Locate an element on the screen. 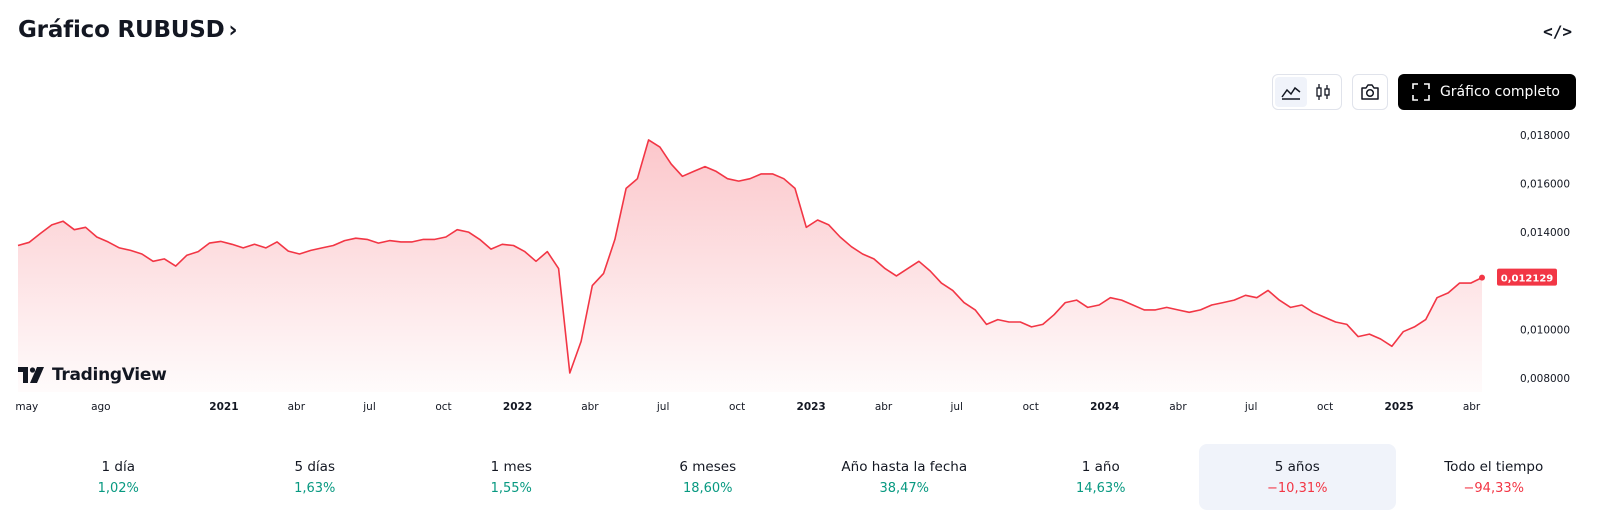 The width and height of the screenshot is (1600, 530). x-tick-label: 2022 is located at coordinates (517, 407).